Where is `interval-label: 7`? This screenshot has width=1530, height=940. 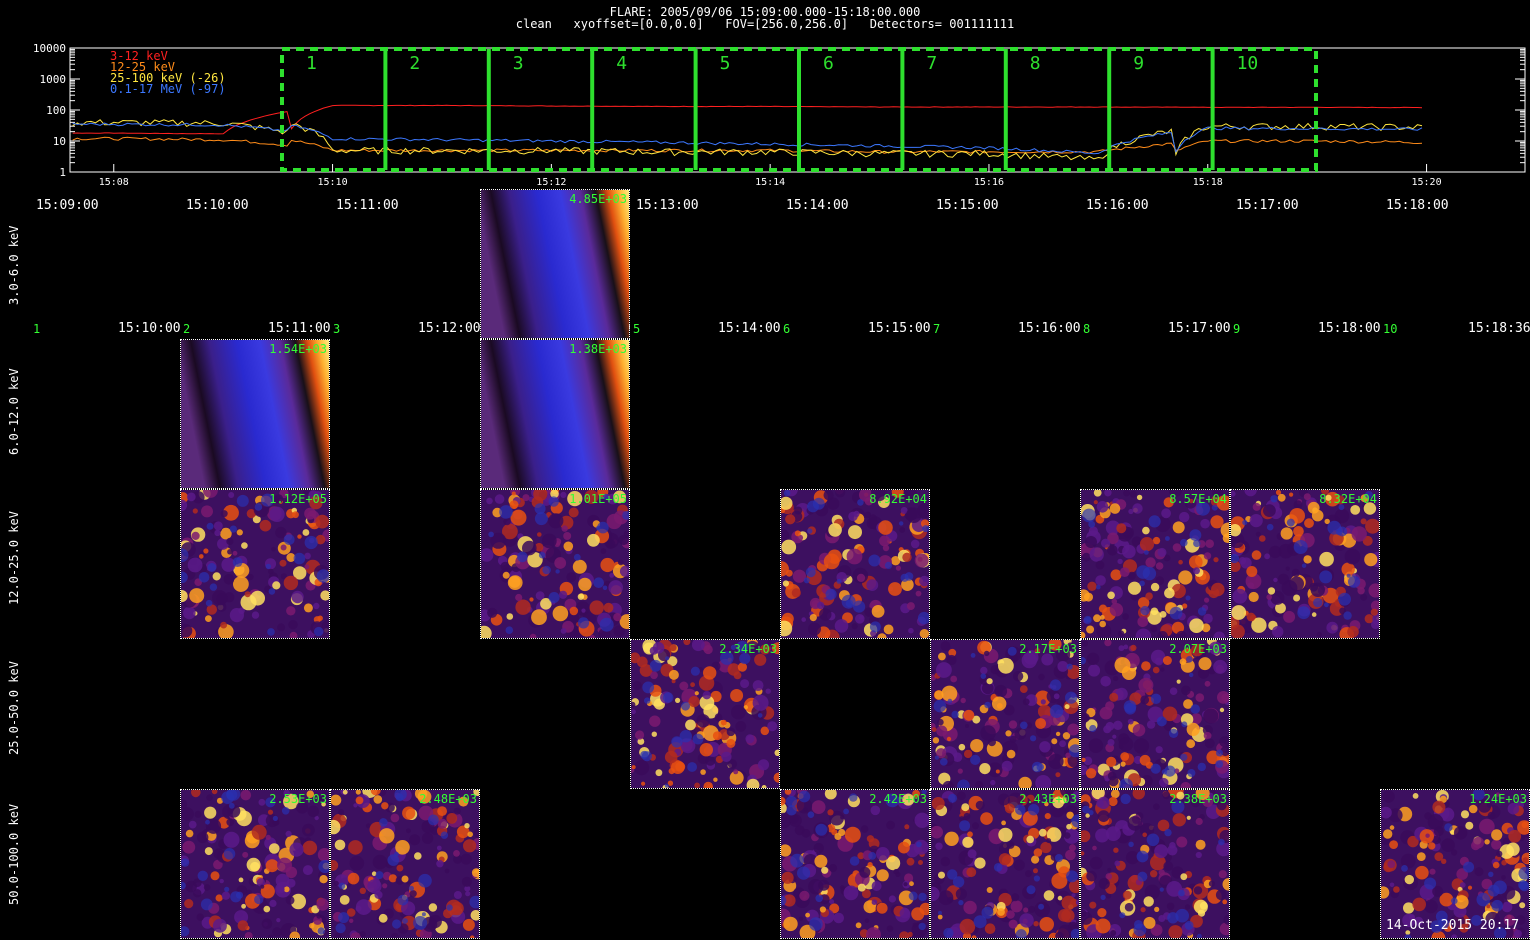
interval-label: 7 is located at coordinates (931, 63).